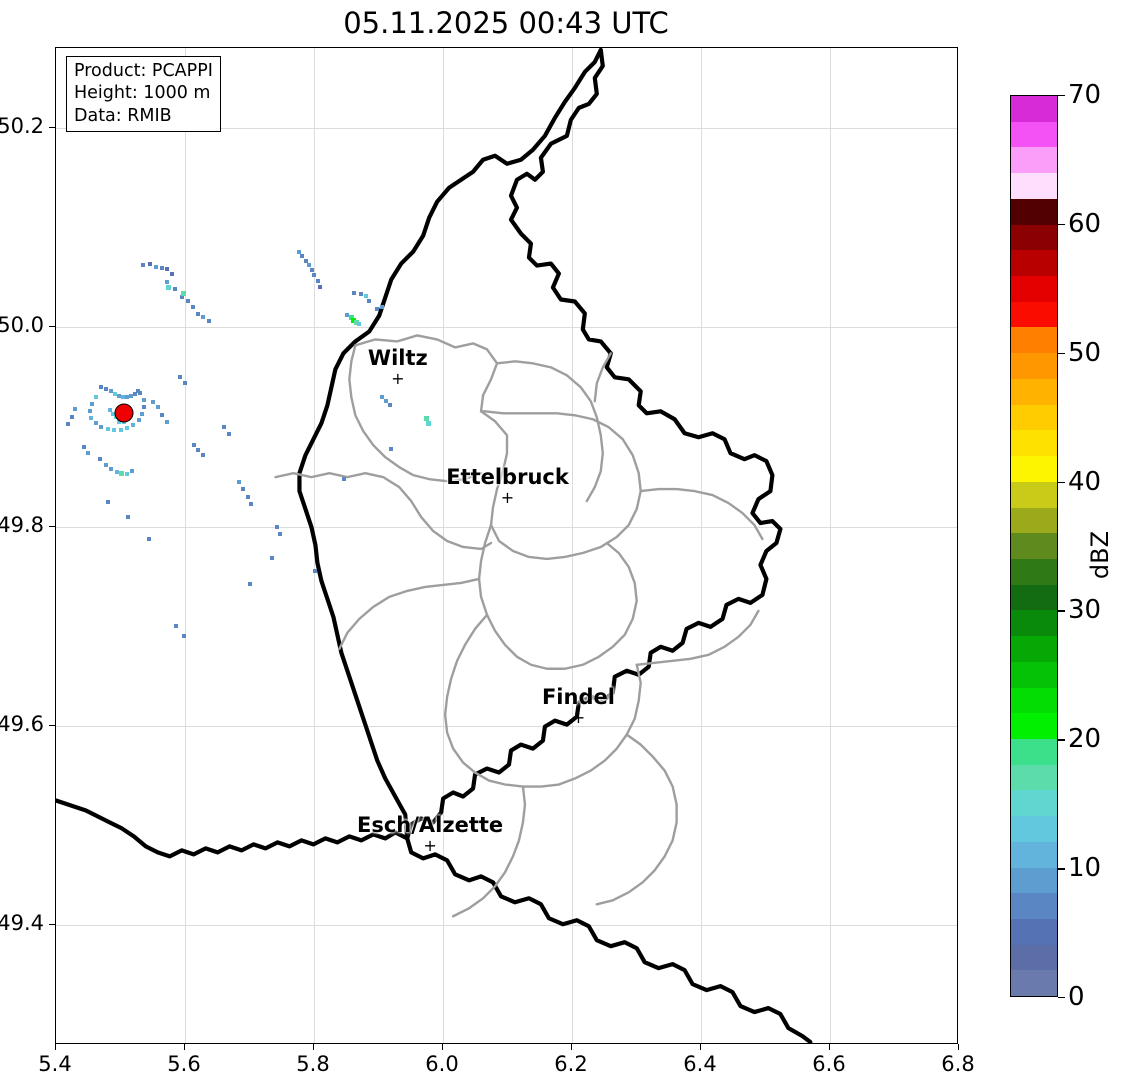  I want to click on colorbar-tick-label: 10, so click(1085, 868).